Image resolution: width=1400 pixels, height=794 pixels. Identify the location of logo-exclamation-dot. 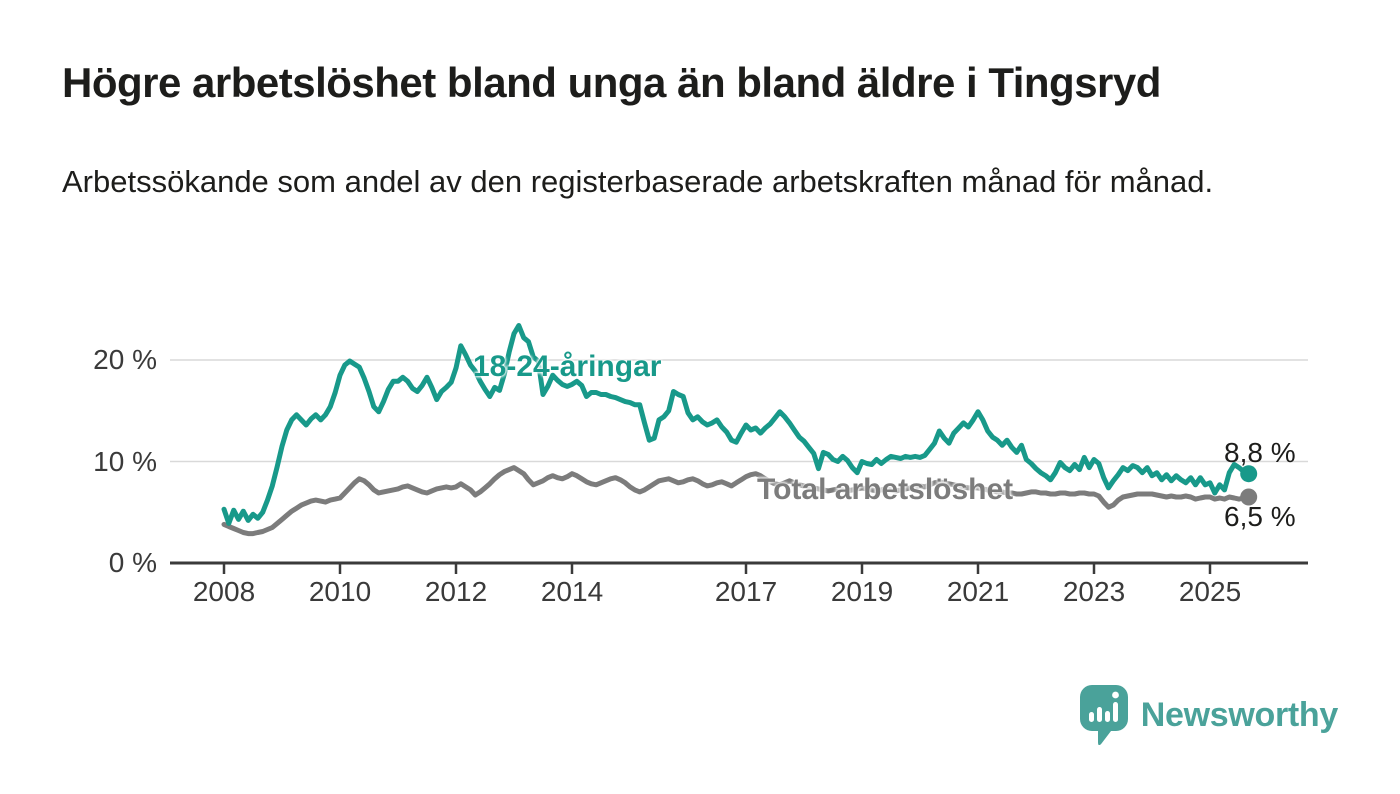
(1115, 695).